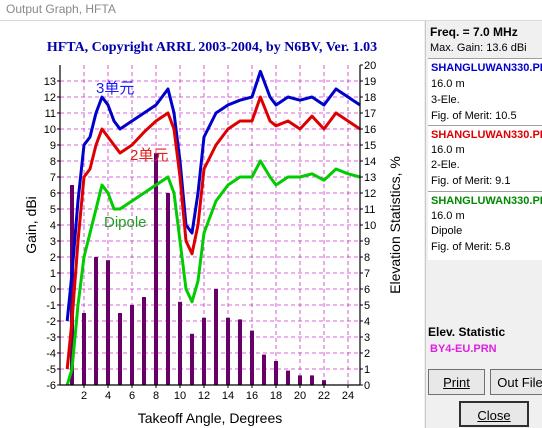  I want to click on x-tick-label: 4, so click(108, 396).